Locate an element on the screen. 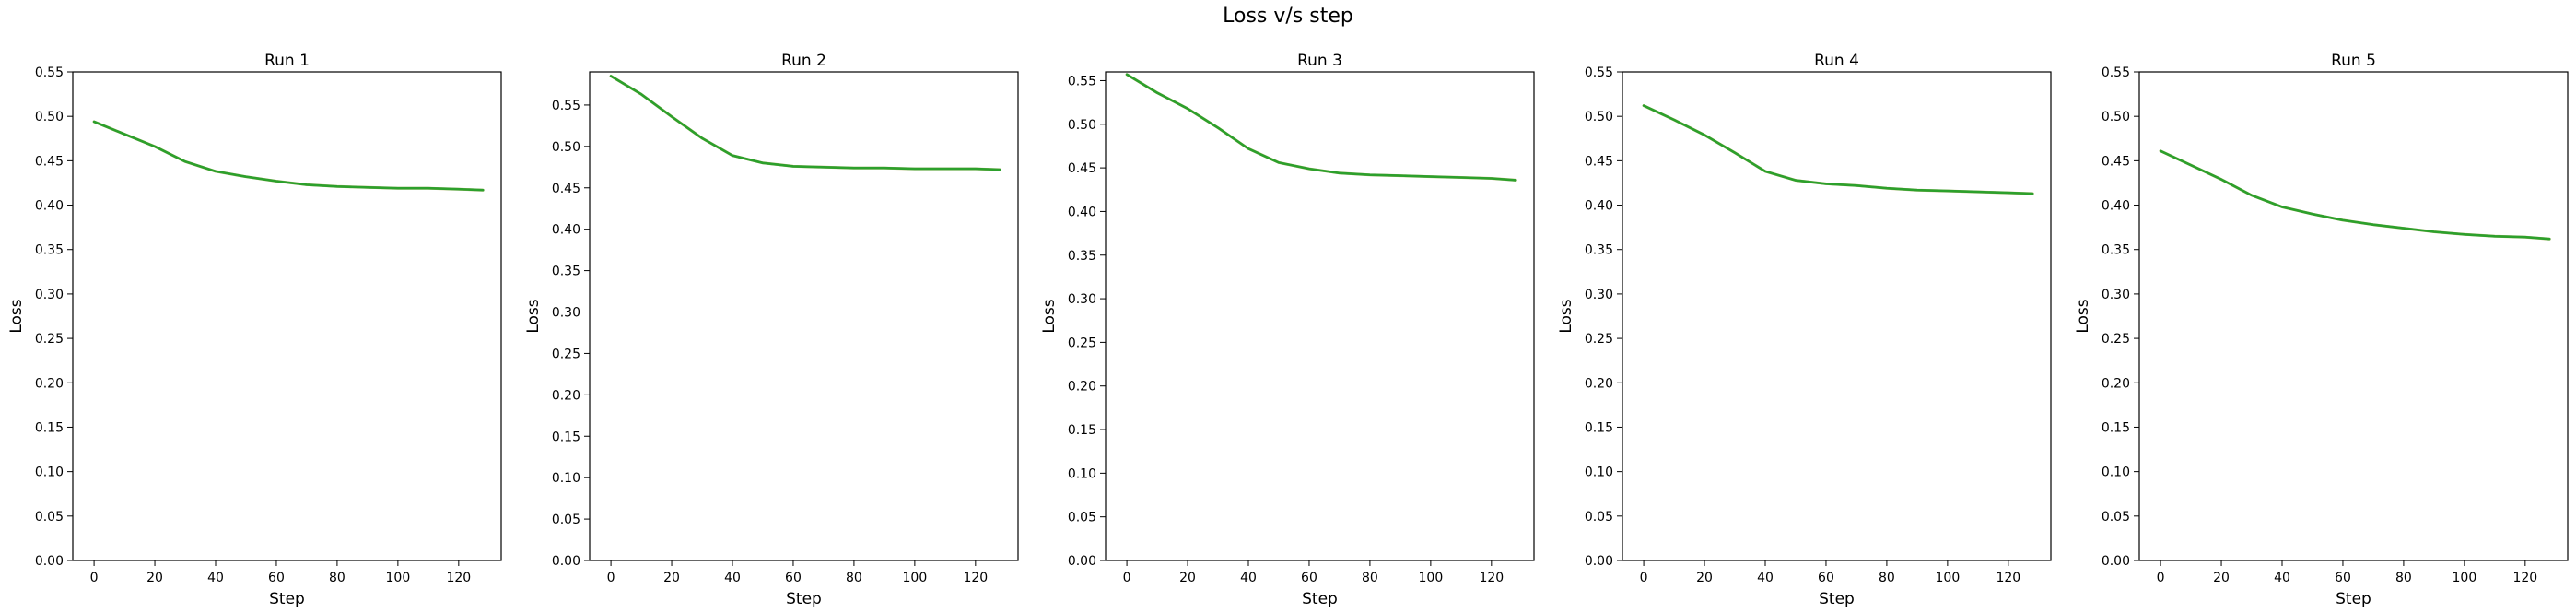 This screenshot has width=2576, height=613. subplot-title: Run 4 is located at coordinates (1836, 61).